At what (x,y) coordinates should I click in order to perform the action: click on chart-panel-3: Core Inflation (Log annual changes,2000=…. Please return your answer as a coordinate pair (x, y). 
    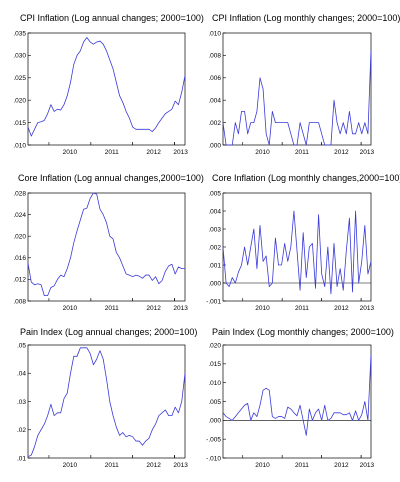
    Looking at the image, I should click on (108, 242).